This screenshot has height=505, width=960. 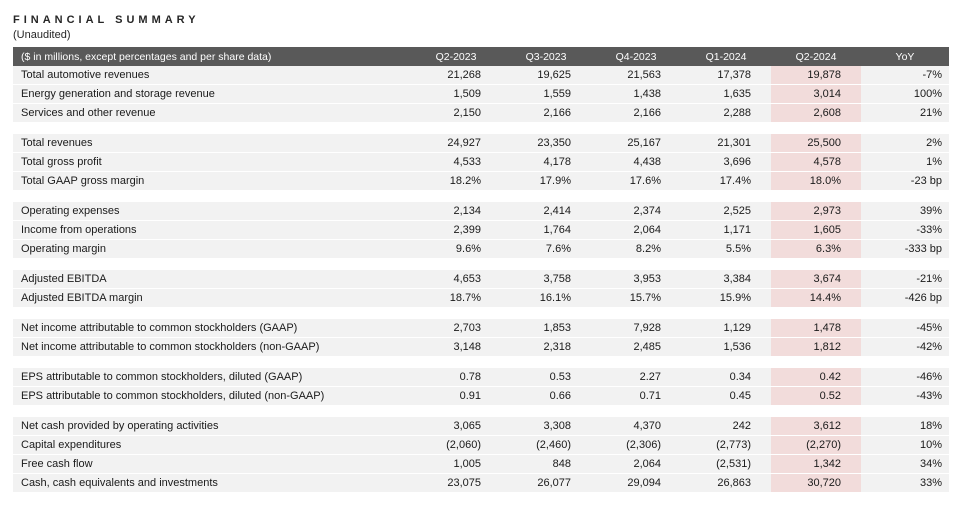 What do you see at coordinates (726, 445) in the screenshot?
I see `cell-value: (2,773)` at bounding box center [726, 445].